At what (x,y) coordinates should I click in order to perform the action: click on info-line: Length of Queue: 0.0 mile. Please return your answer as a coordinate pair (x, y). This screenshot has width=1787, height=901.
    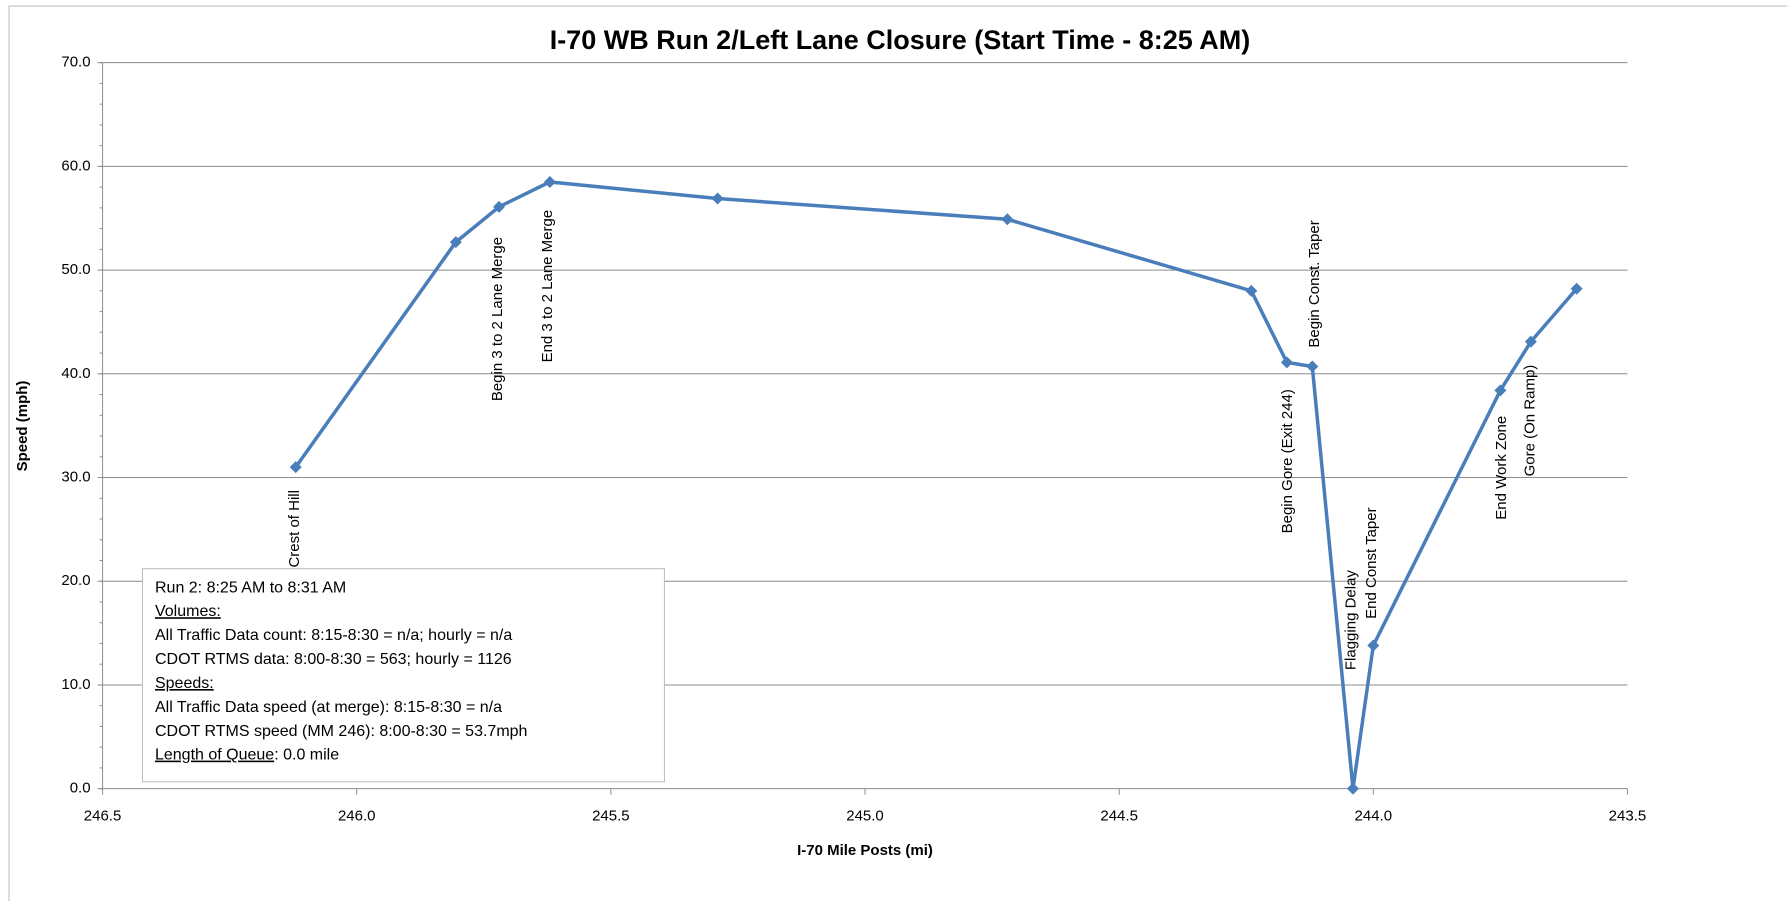
    Looking at the image, I should click on (247, 755).